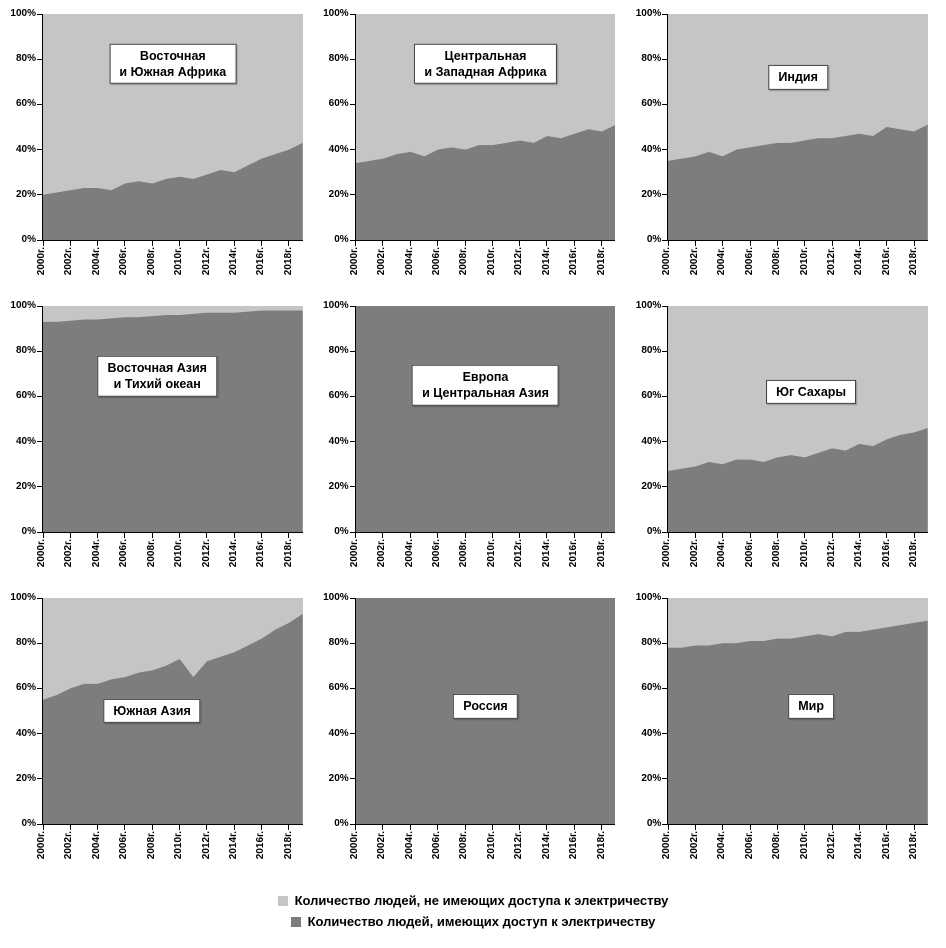 This screenshot has width=946, height=948. I want to click on region-label: Мир, so click(811, 706).